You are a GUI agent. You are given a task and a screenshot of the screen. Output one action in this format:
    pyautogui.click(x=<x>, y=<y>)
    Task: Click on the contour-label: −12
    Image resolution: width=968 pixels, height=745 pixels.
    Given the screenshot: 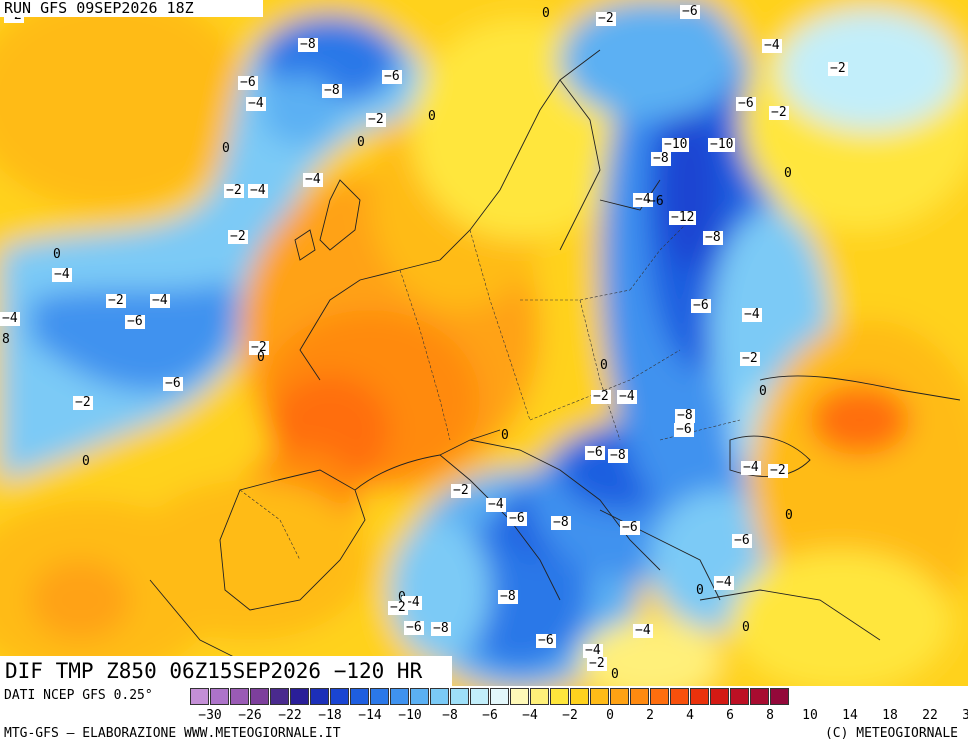 What is the action you would take?
    pyautogui.click(x=683, y=217)
    